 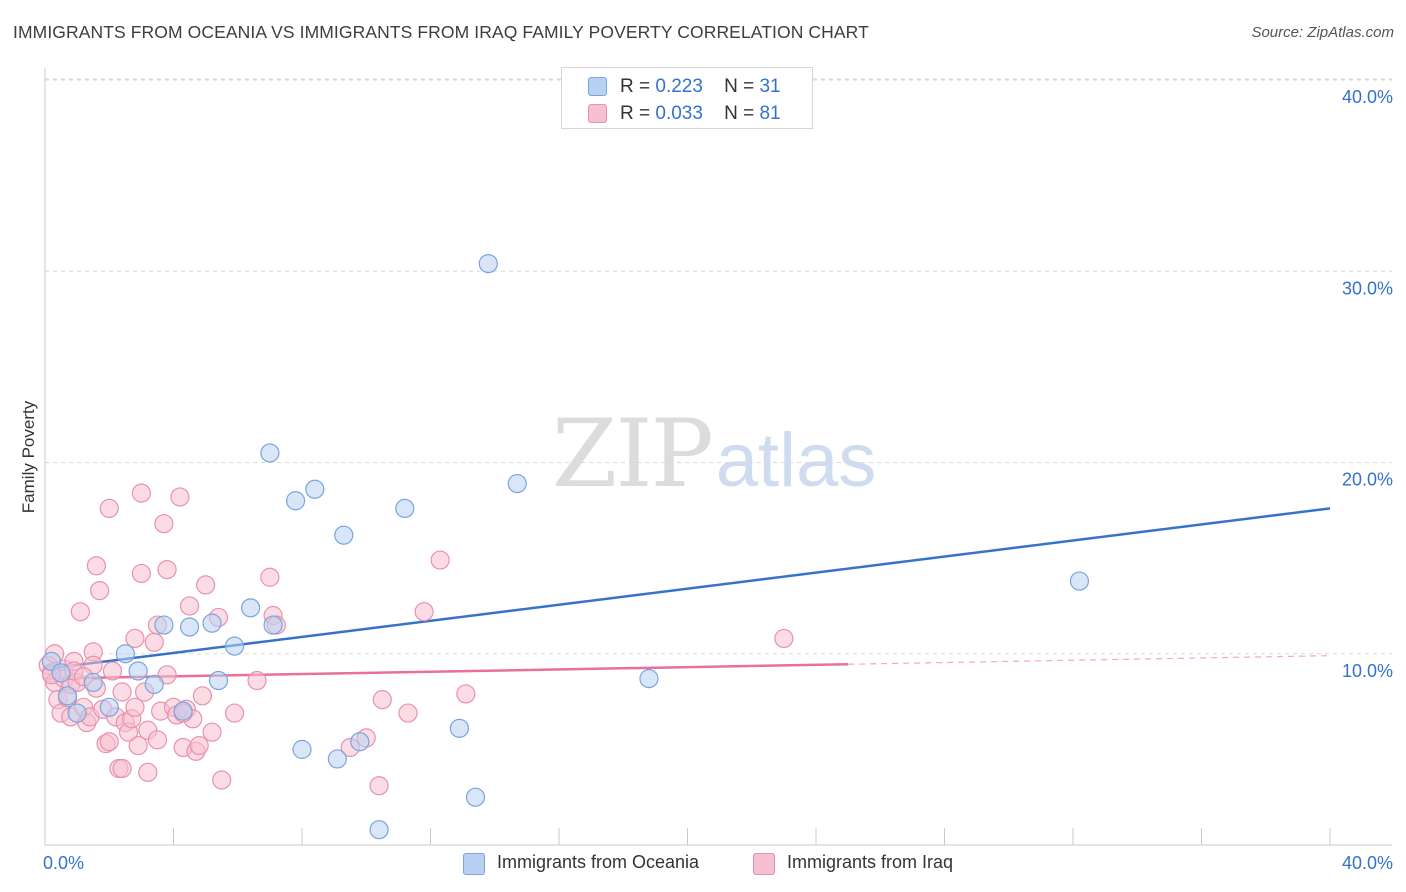 I want to click on x-tick-label-max: 40.0%, so click(x=1367, y=863).